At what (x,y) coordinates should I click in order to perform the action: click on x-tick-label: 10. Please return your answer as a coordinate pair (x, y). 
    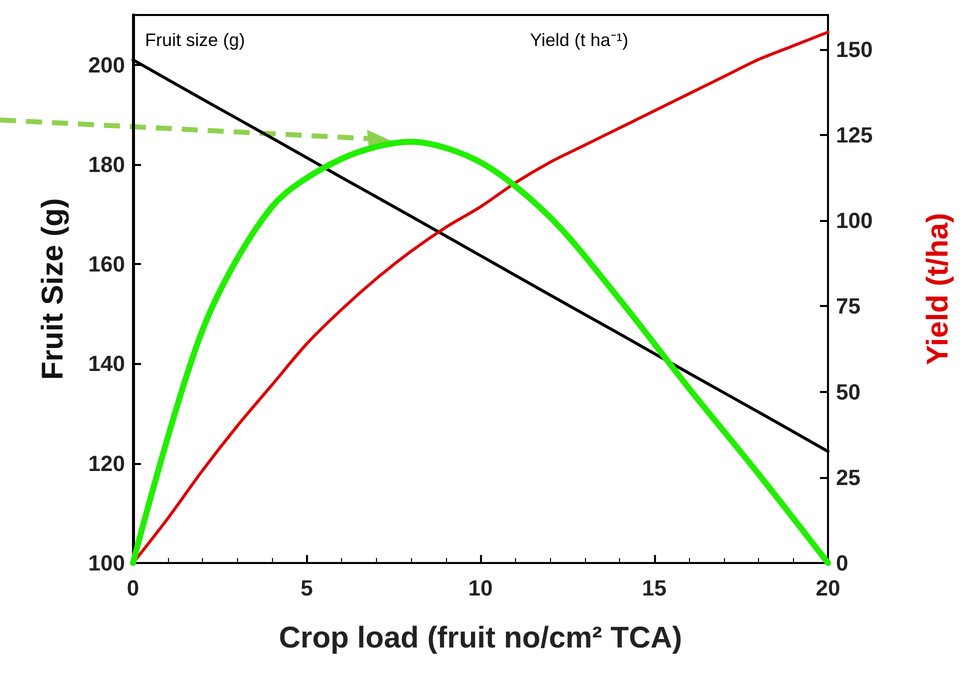
    Looking at the image, I should click on (480, 588).